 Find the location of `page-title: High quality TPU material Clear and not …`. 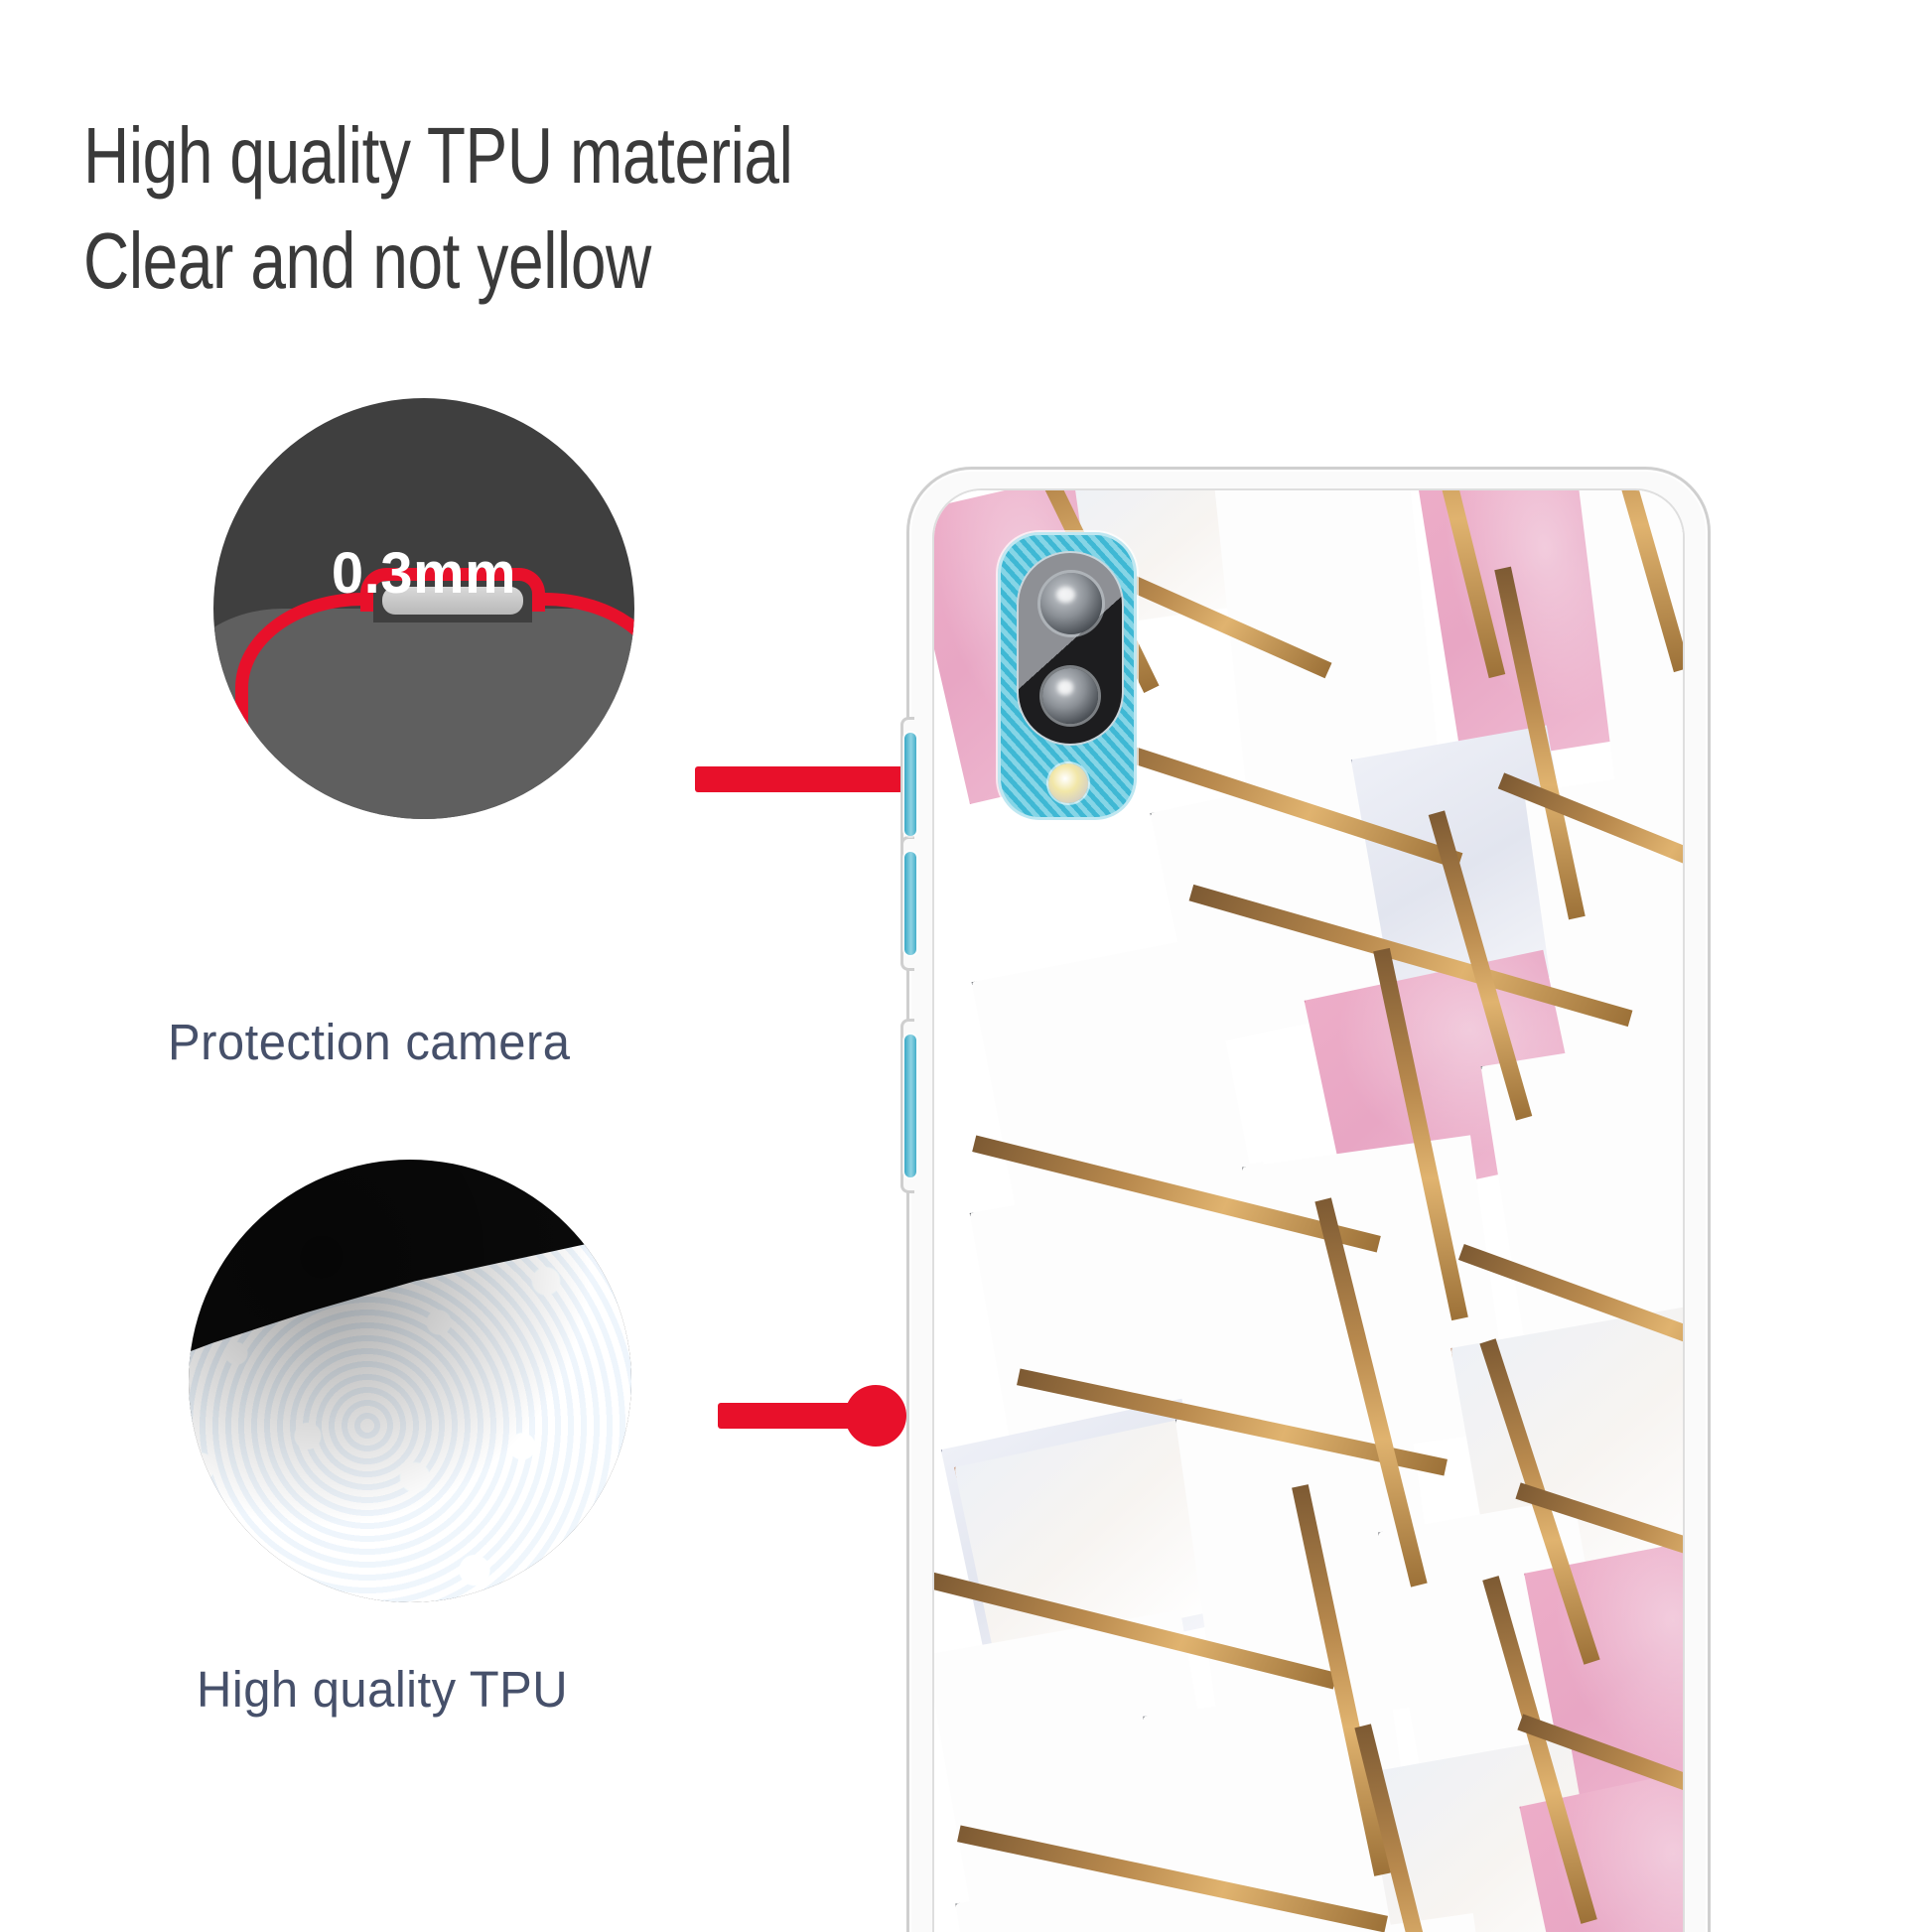

page-title: High quality TPU material Clear and not … is located at coordinates (629, 208).